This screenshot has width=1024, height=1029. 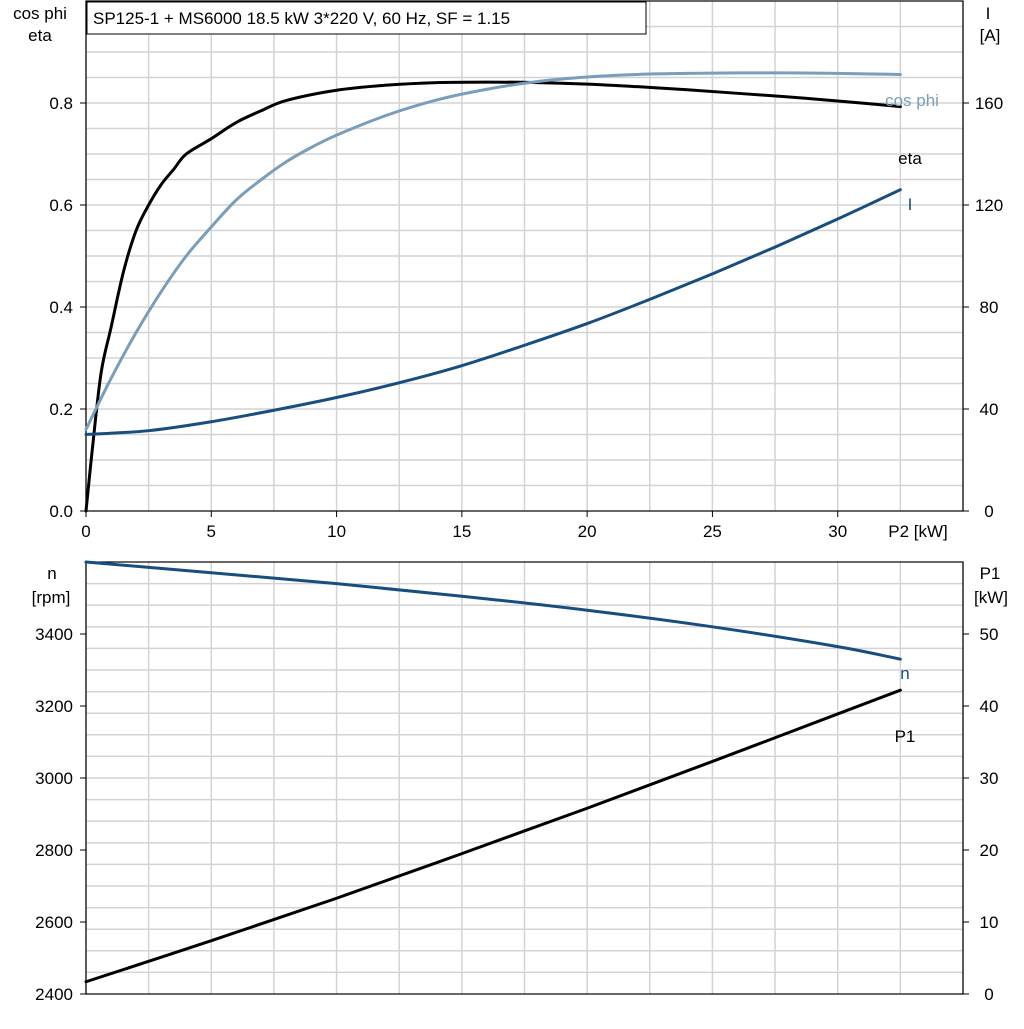 I want to click on left-tick-labels: 2400 2600 2800 3000 3200 3400, so click(x=60, y=814).